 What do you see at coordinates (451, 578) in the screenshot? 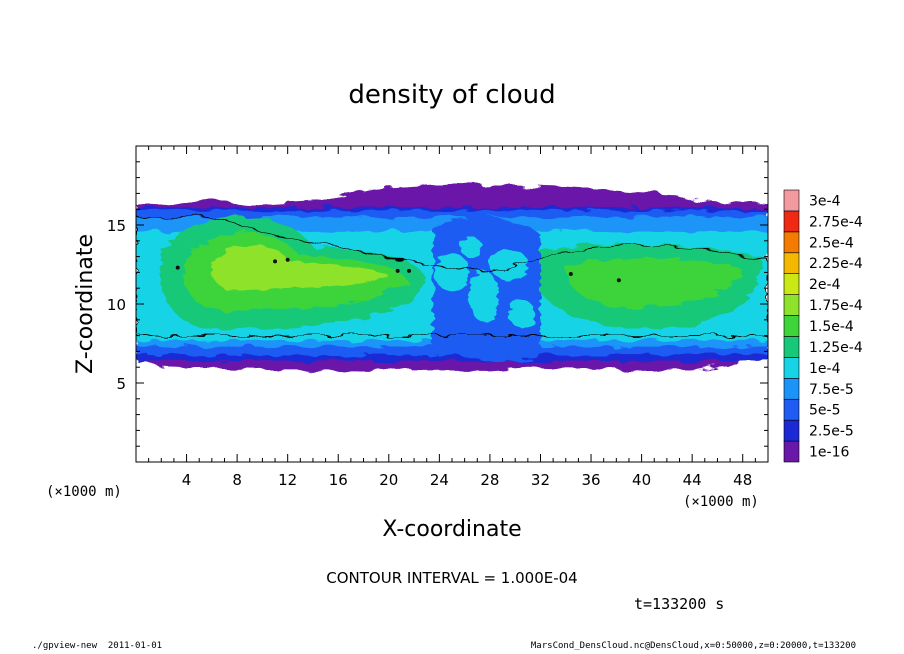
I see `contour-interval: CONTOUR INTERVAL = 1.000E-04` at bounding box center [451, 578].